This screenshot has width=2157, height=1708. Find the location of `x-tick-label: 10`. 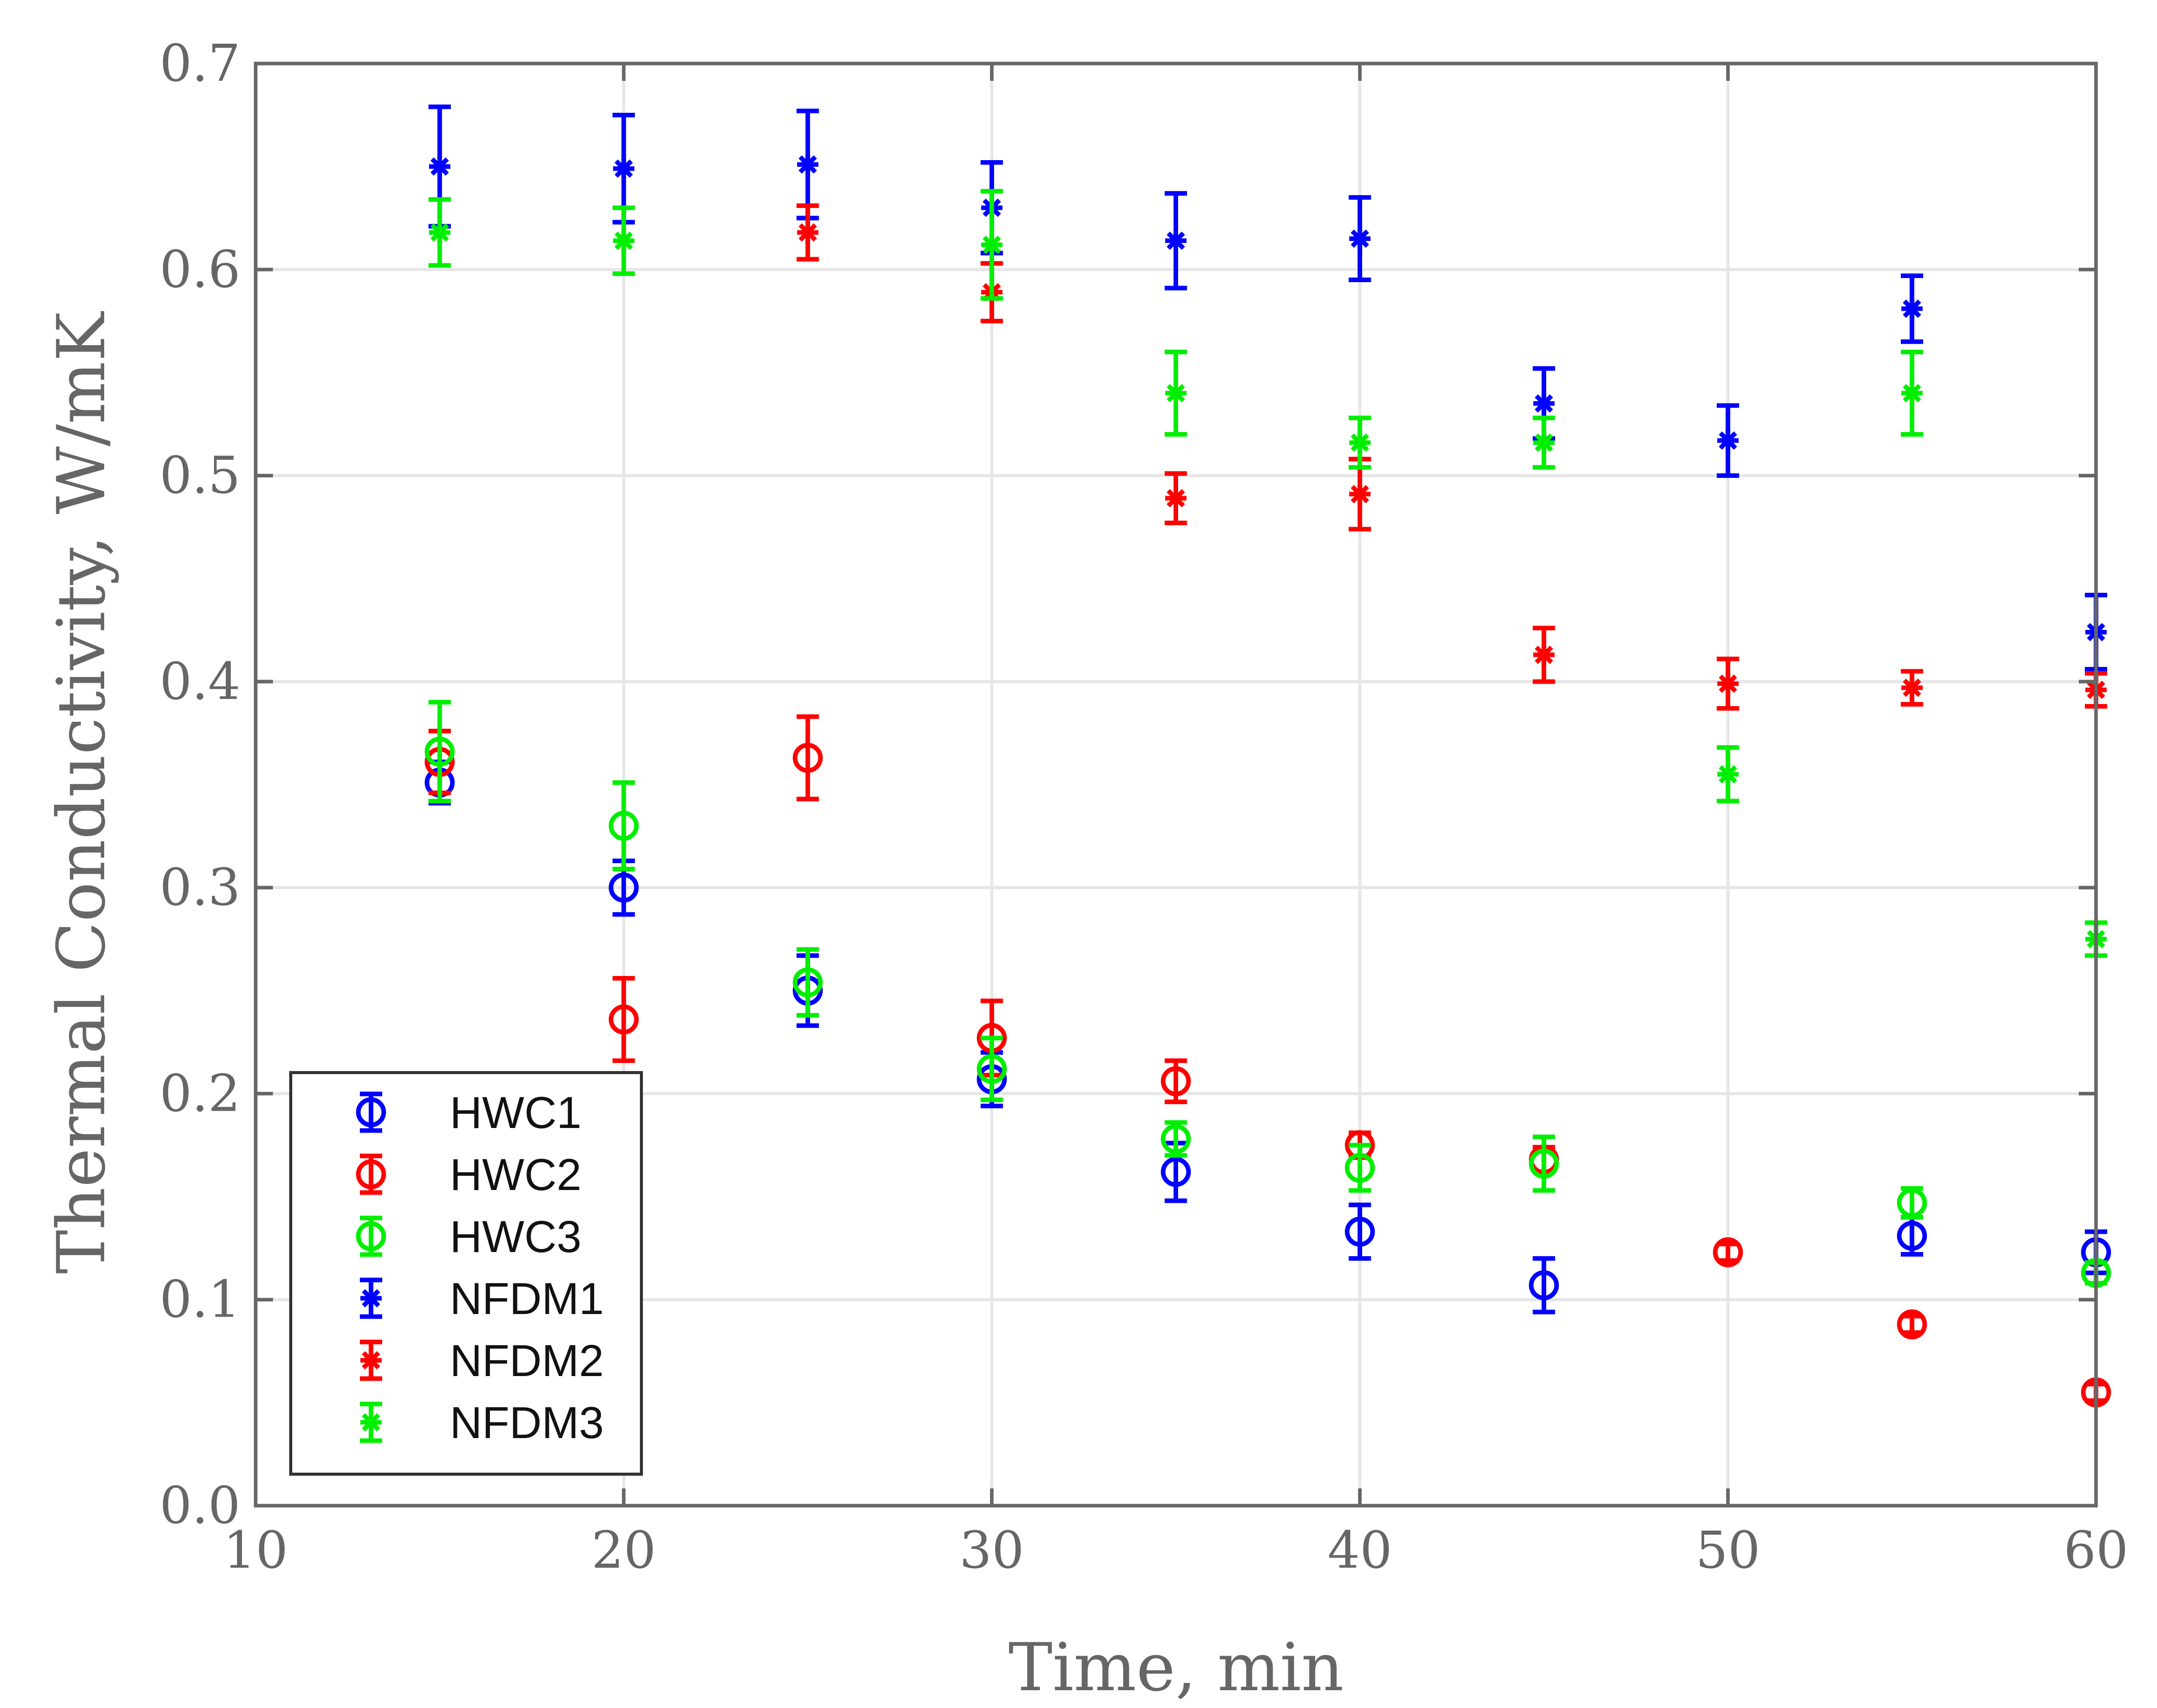

x-tick-label: 10 is located at coordinates (255, 1550).